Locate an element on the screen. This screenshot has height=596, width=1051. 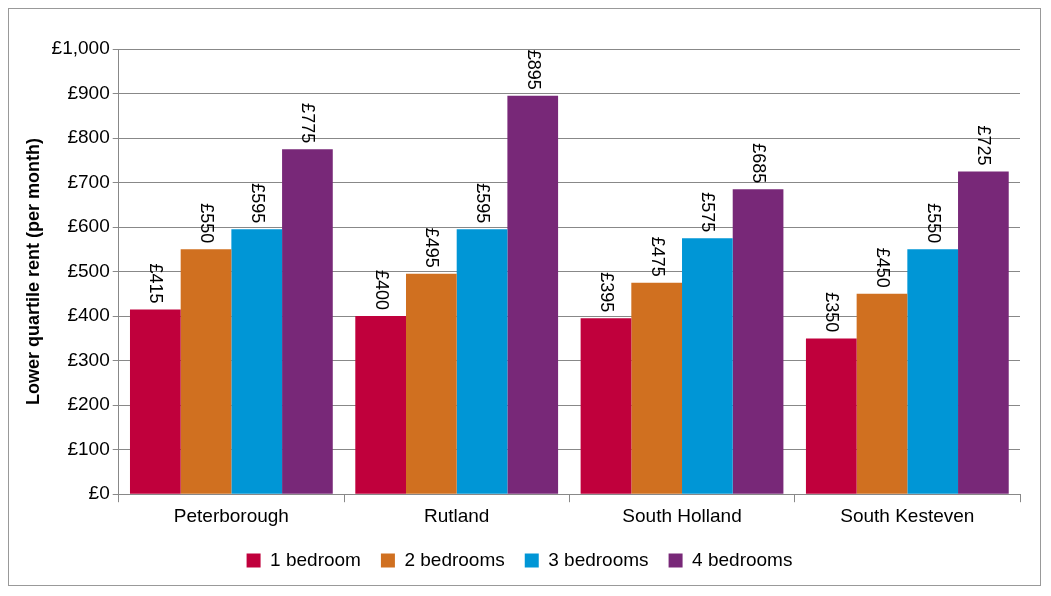
data-label: £350 is located at coordinates (832, 312).